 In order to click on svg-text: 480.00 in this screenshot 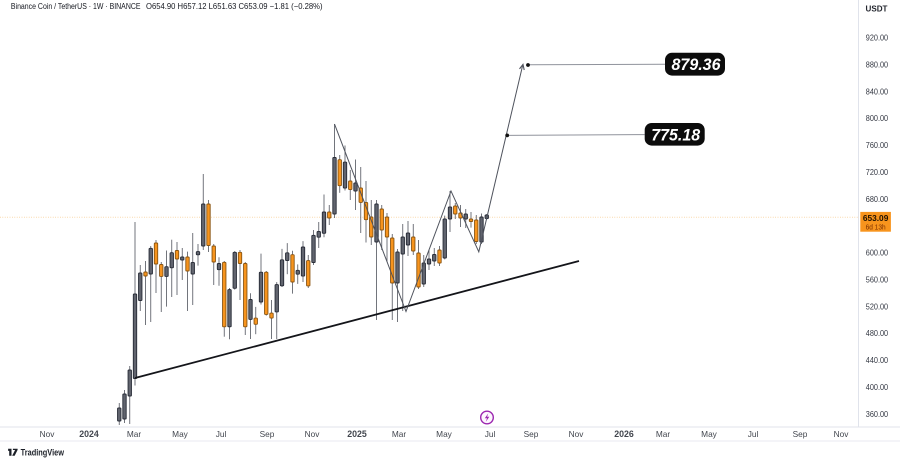, I will do `click(877, 333)`.